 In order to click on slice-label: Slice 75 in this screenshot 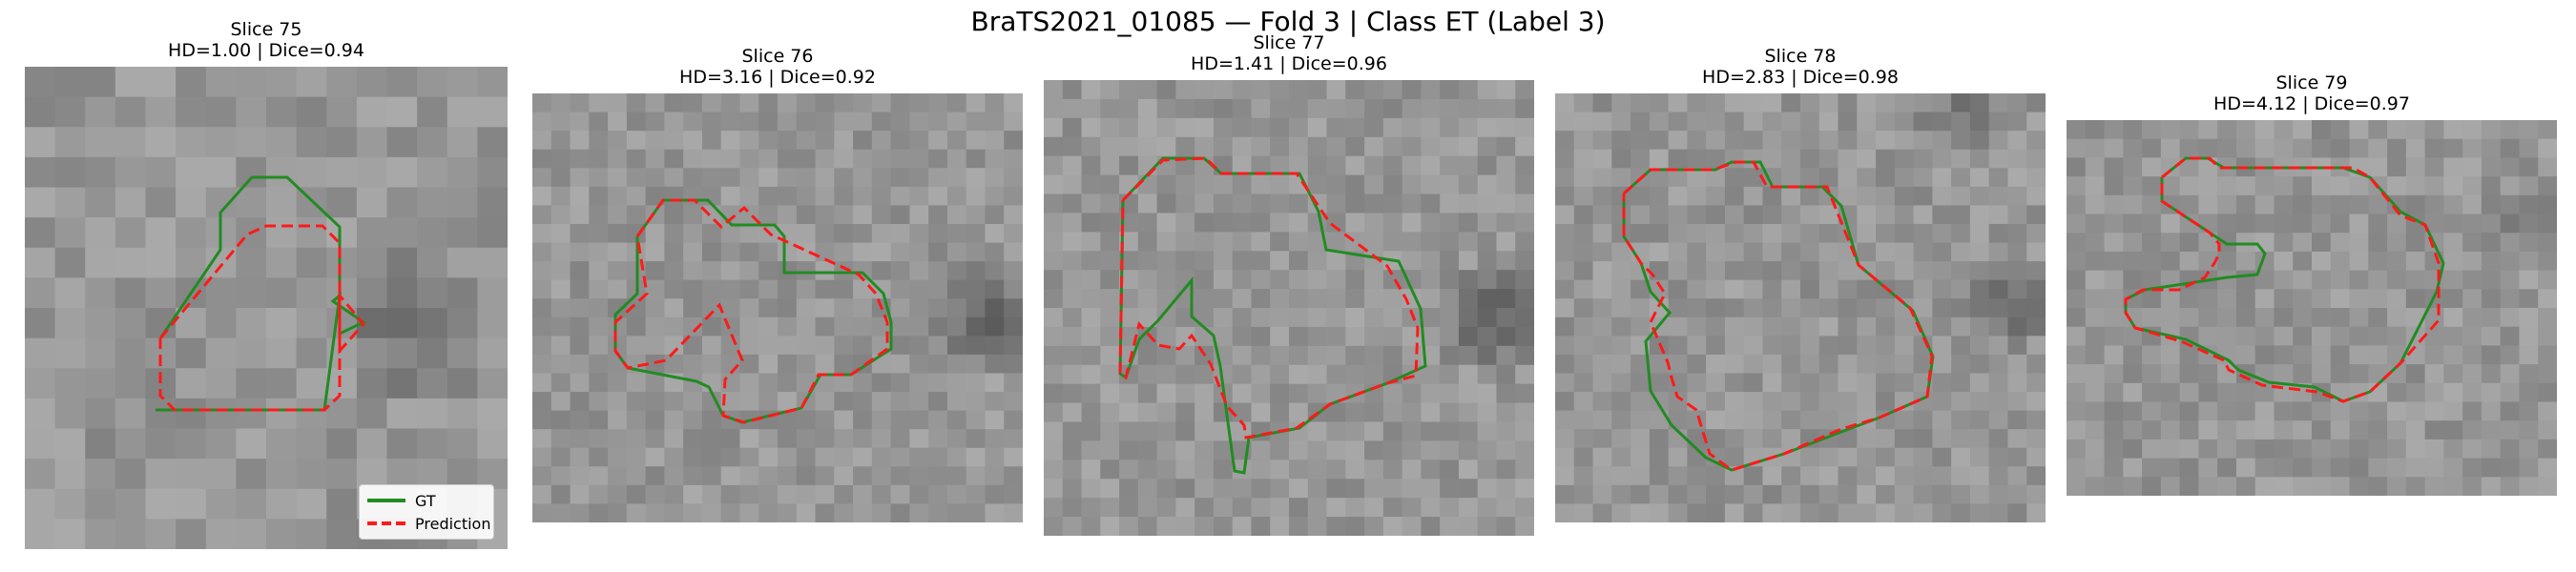, I will do `click(266, 29)`.